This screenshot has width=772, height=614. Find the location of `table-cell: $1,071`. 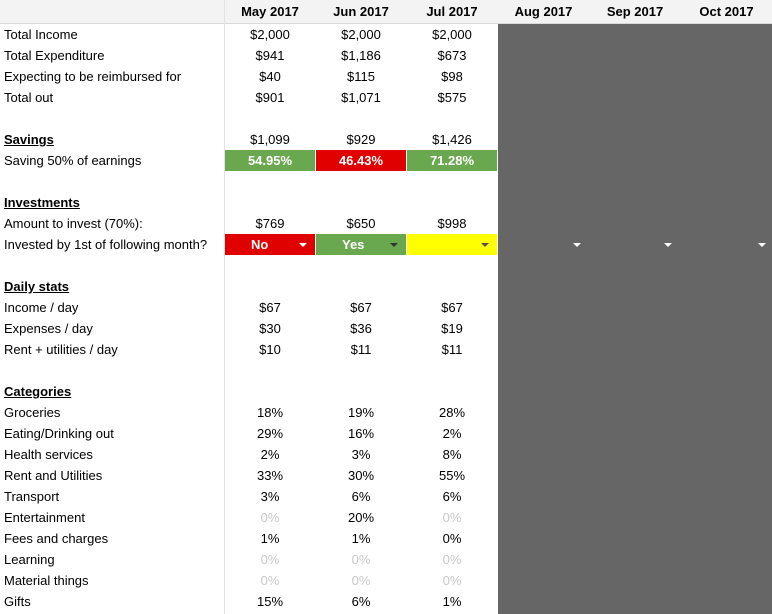

table-cell: $1,071 is located at coordinates (361, 97).